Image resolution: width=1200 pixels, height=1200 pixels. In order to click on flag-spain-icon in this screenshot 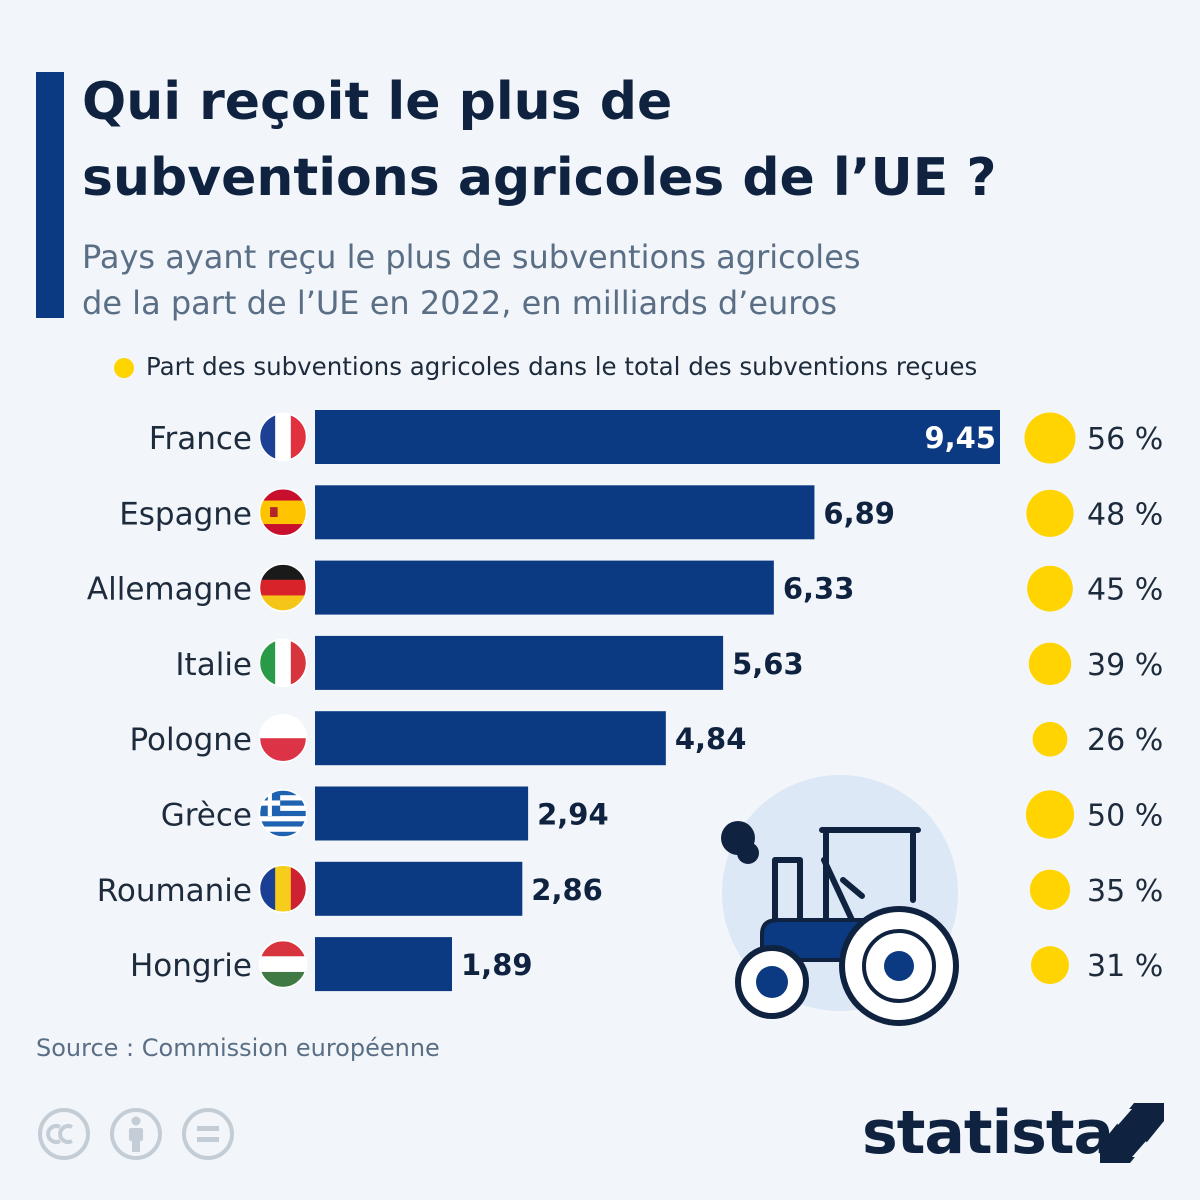, I will do `click(283, 512)`.